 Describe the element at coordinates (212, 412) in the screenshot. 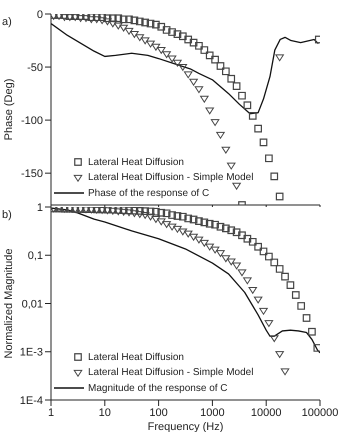

I see `x-tick-label: 1000` at that location.